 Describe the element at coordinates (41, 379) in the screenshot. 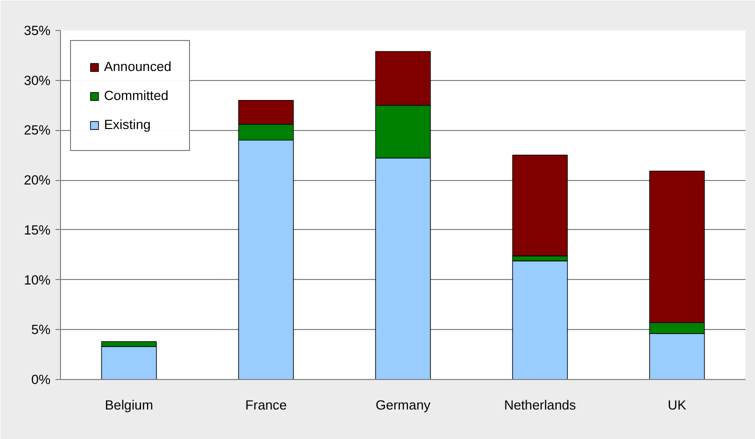

I see `y-tick-label: 0%` at that location.